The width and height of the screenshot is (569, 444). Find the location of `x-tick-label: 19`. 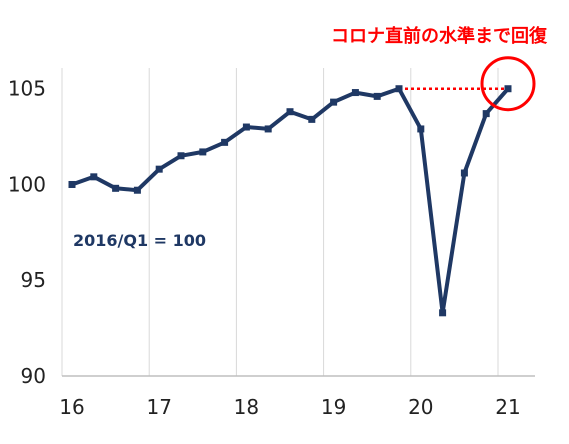

x-tick-label: 19 is located at coordinates (333, 407).